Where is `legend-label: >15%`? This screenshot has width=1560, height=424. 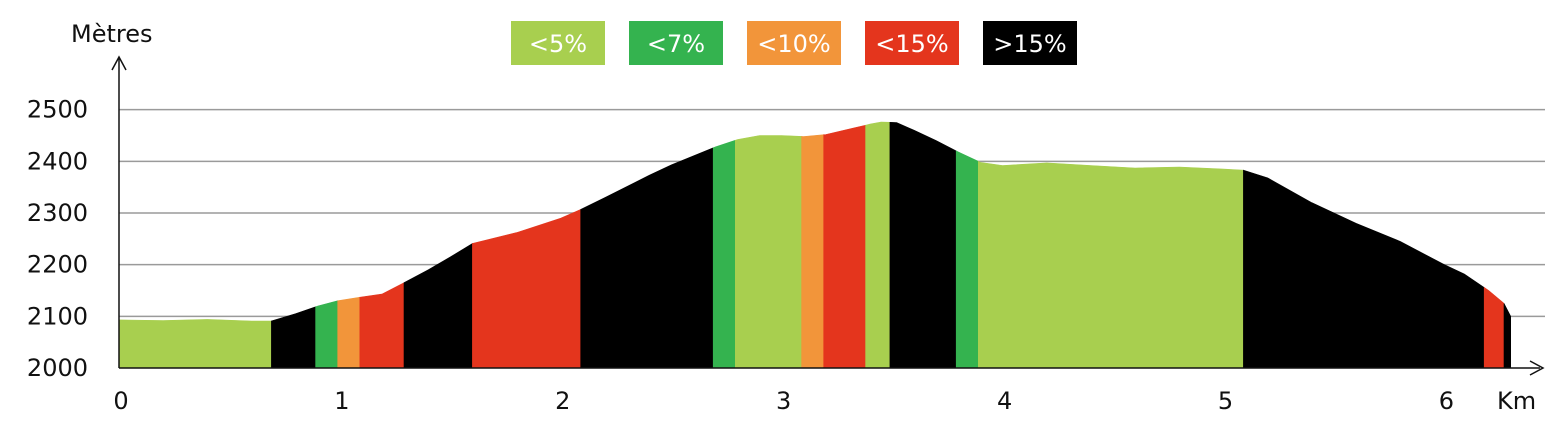
legend-label: >15% is located at coordinates (1029, 44).